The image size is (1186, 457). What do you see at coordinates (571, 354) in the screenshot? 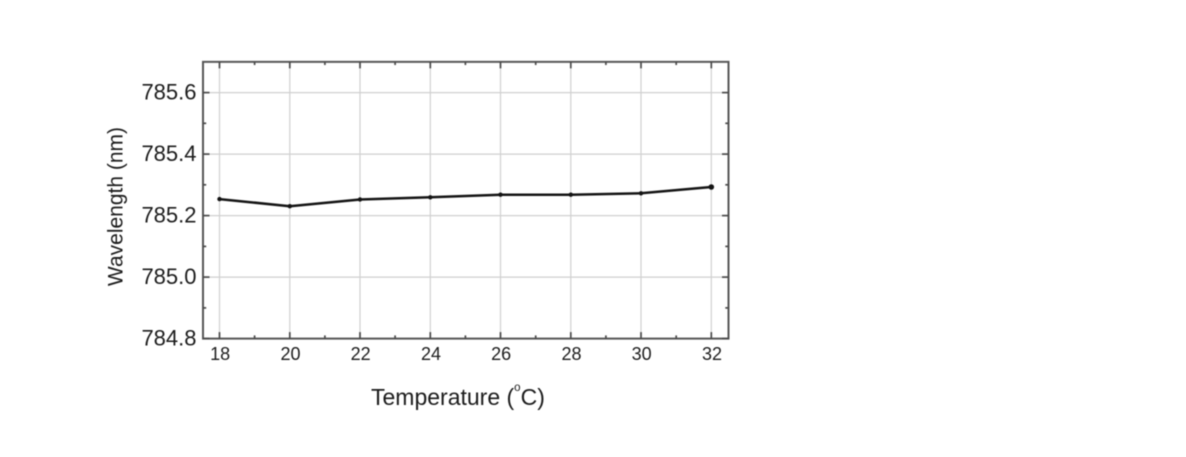
I see `svg-text: 28` at bounding box center [571, 354].